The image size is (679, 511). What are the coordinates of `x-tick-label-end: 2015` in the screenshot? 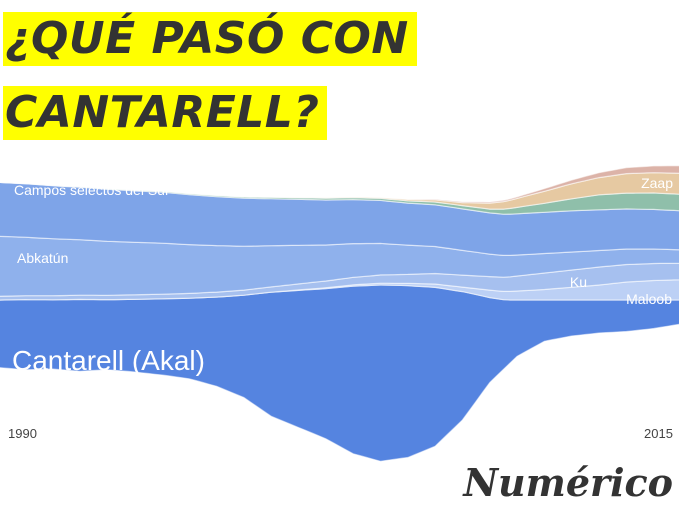 It's located at (658, 433).